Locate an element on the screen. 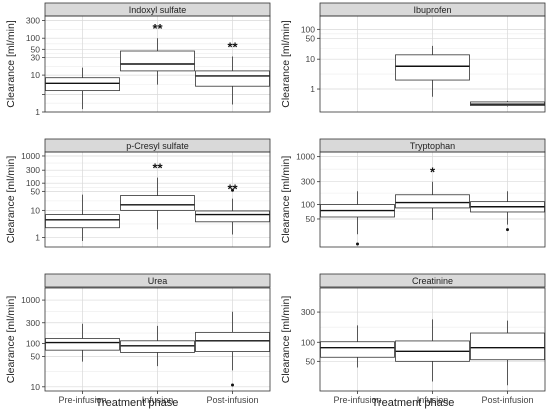 This screenshot has height=411, width=550. significance-marker: * is located at coordinates (433, 172).